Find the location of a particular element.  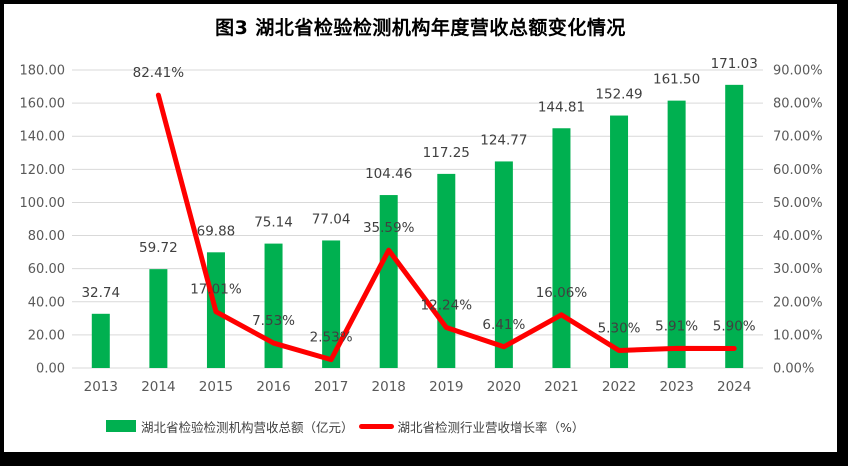

bar-label-2022: 152.49 is located at coordinates (618, 95).